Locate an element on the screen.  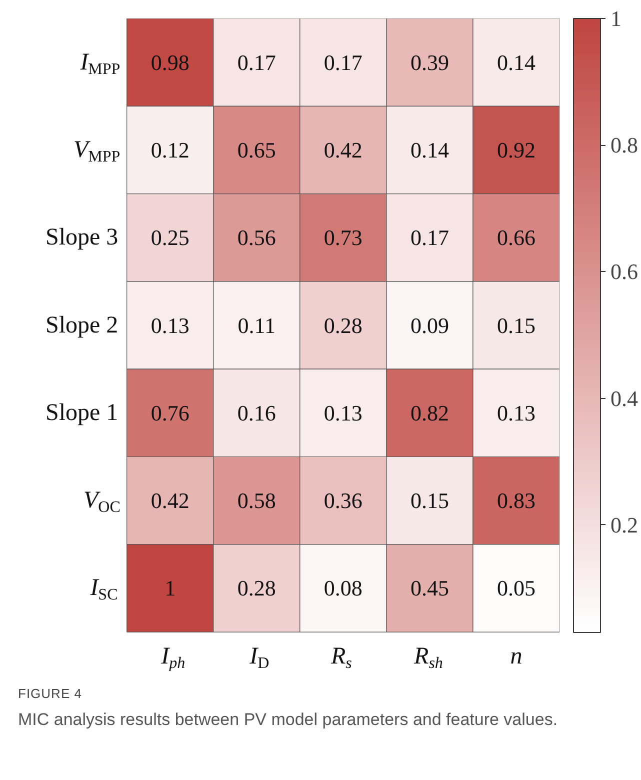
data-label: 0.39 is located at coordinates (429, 62).